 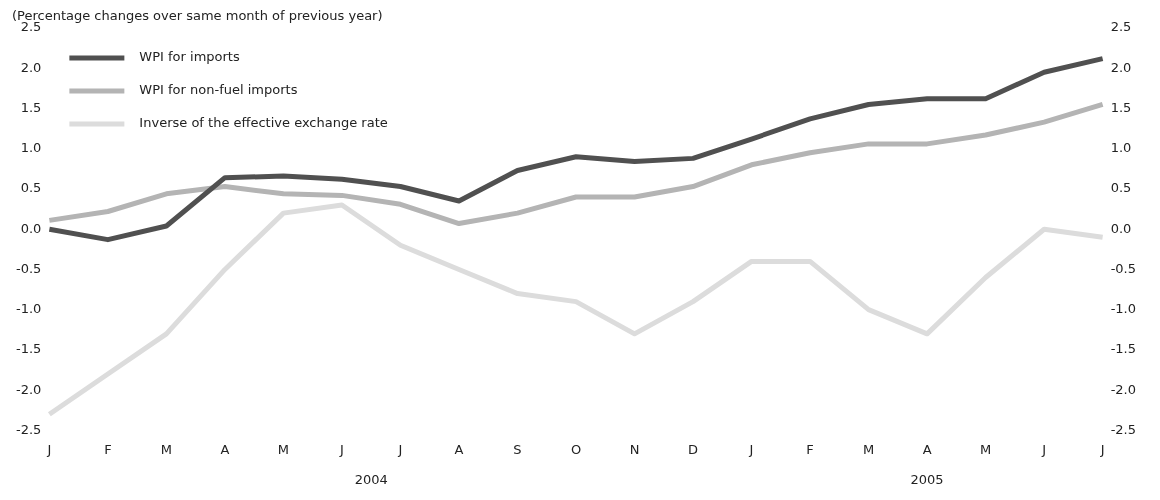 I want to click on text: 2005, so click(x=927, y=479).